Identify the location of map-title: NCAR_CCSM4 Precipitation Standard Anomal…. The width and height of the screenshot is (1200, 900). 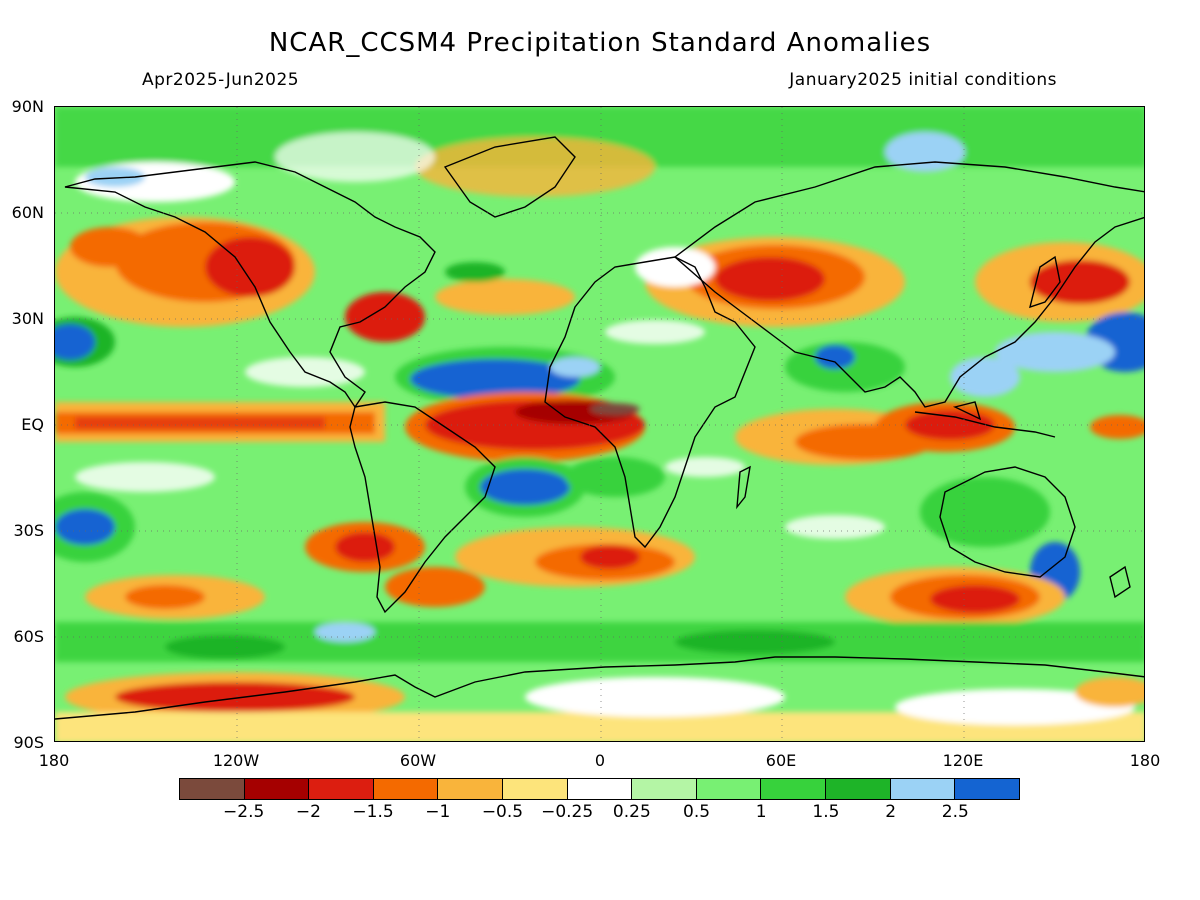
(600, 43).